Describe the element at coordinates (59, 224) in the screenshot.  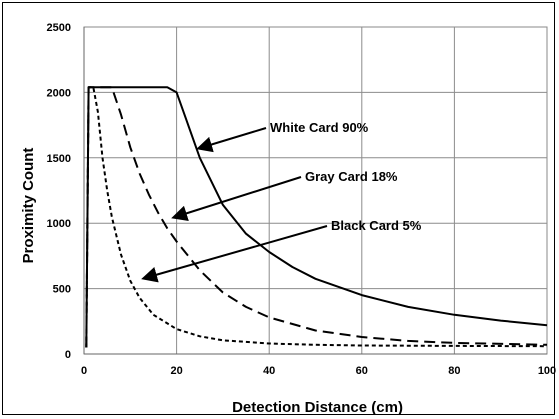
I see `y-tick-label: 1000` at that location.